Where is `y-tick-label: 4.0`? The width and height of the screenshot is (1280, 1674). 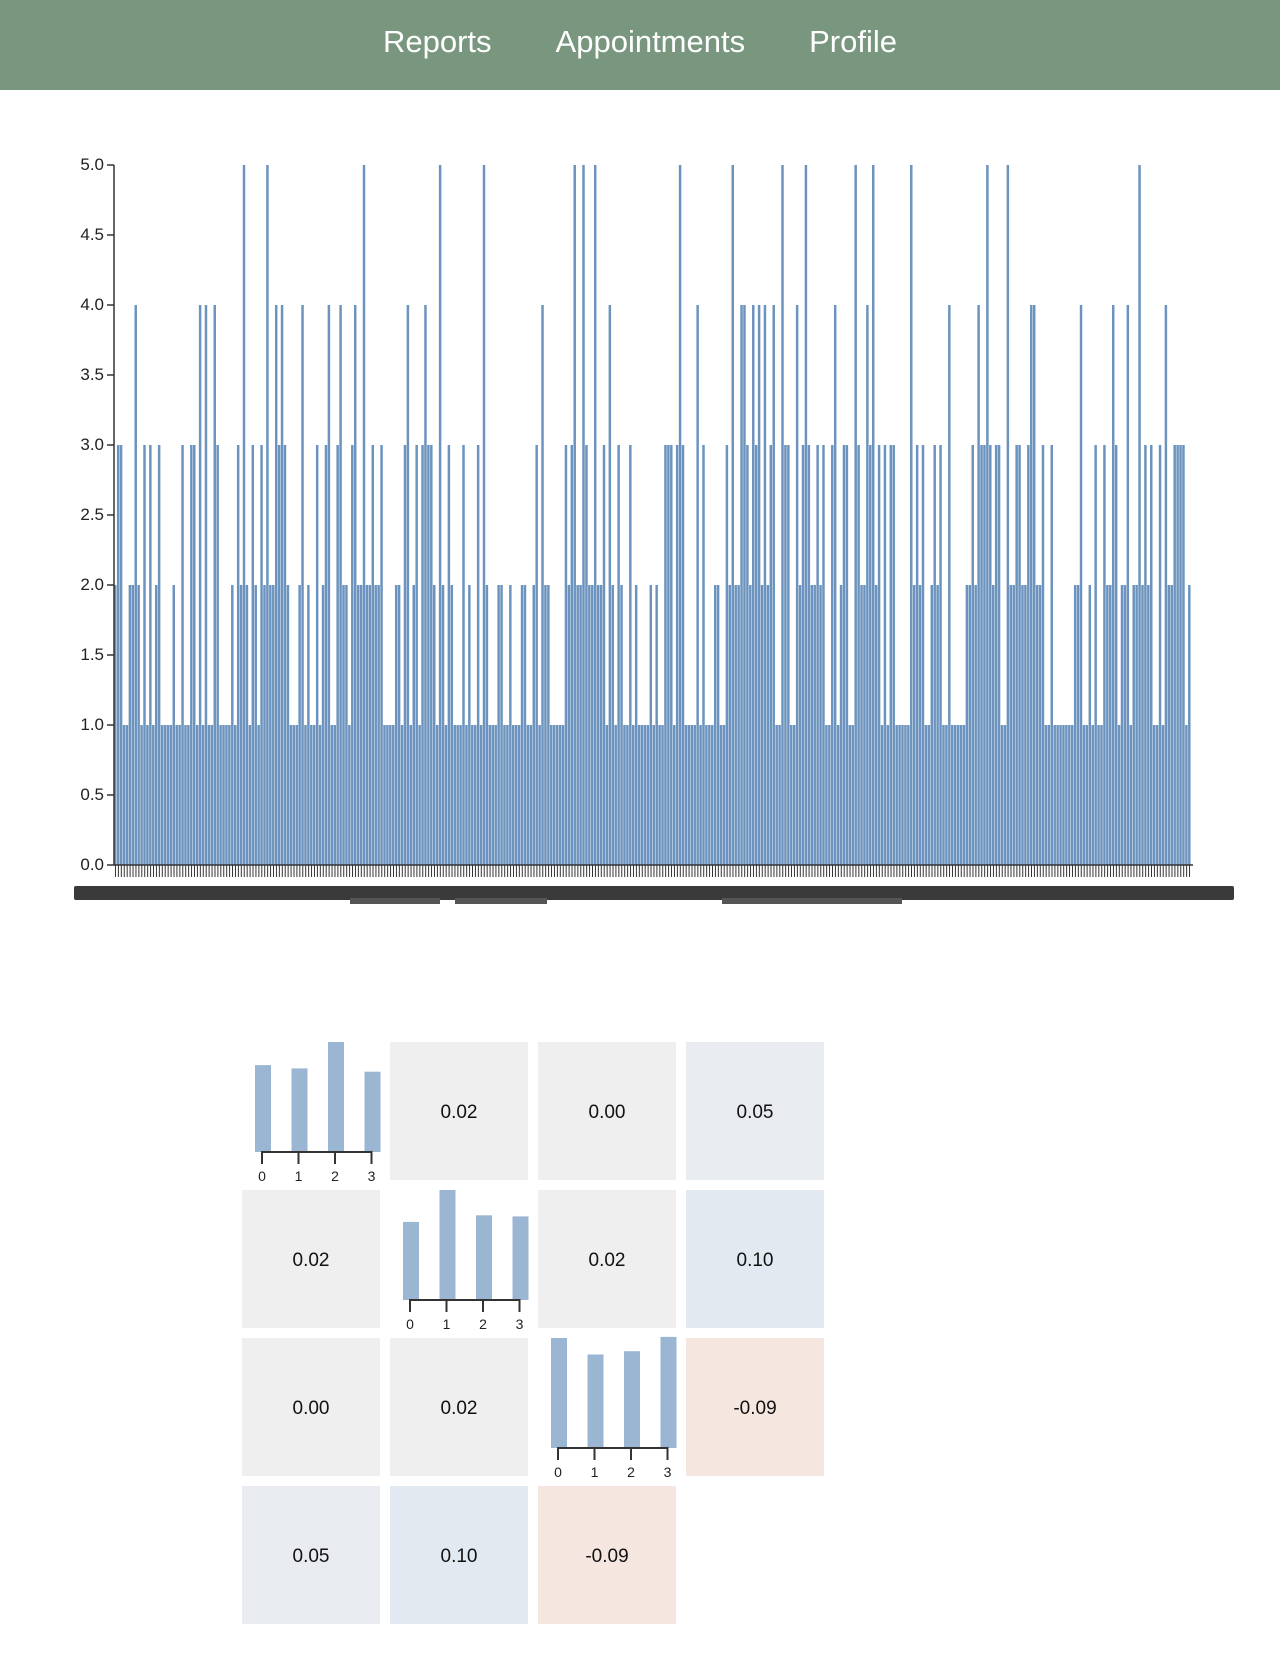 y-tick-label: 4.0 is located at coordinates (92, 304).